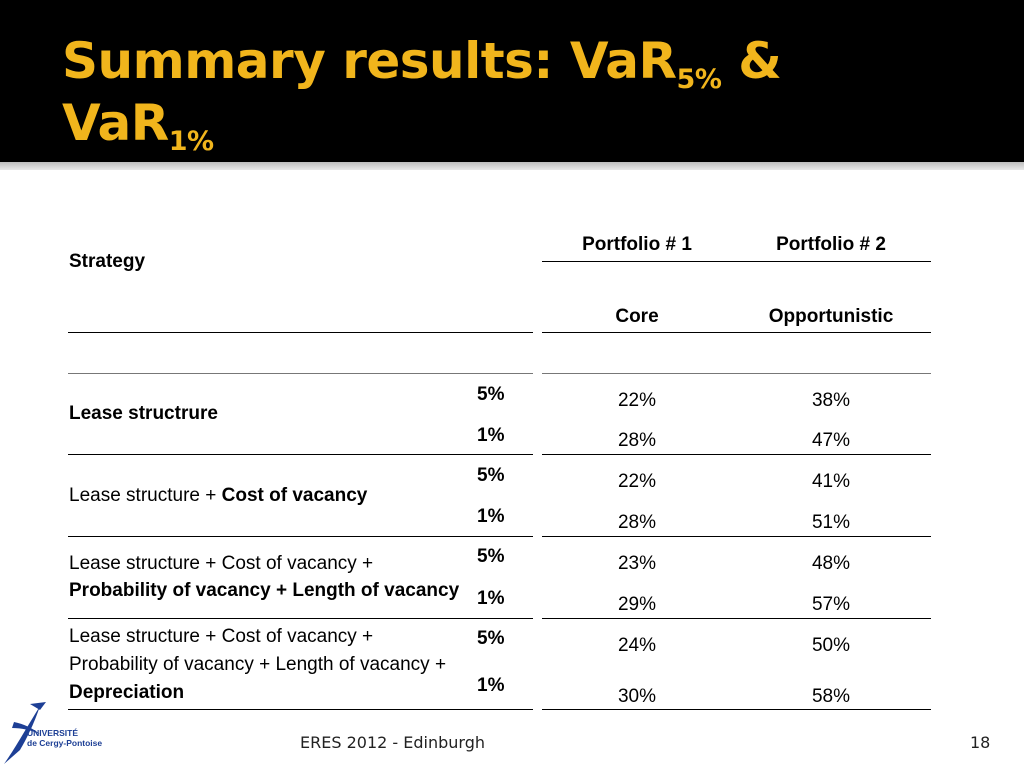 This screenshot has height=770, width=1024. Describe the element at coordinates (736, 332) in the screenshot. I see `header-rule-right` at that location.